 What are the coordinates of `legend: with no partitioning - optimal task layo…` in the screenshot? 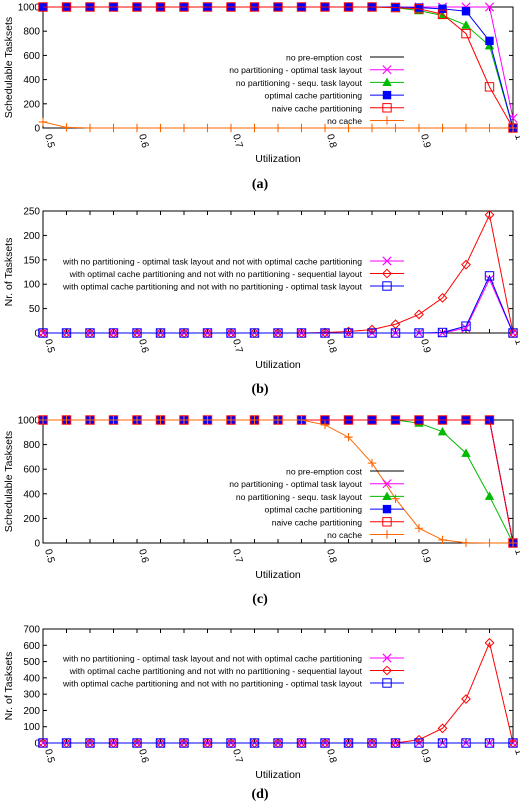 It's located at (233, 274).